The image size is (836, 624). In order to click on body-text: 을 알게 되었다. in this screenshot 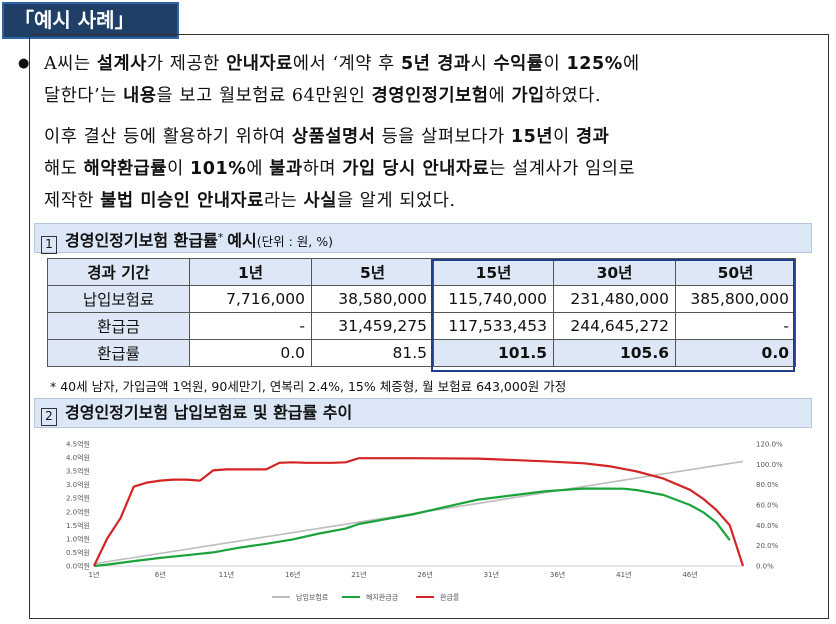, I will do `click(396, 201)`.